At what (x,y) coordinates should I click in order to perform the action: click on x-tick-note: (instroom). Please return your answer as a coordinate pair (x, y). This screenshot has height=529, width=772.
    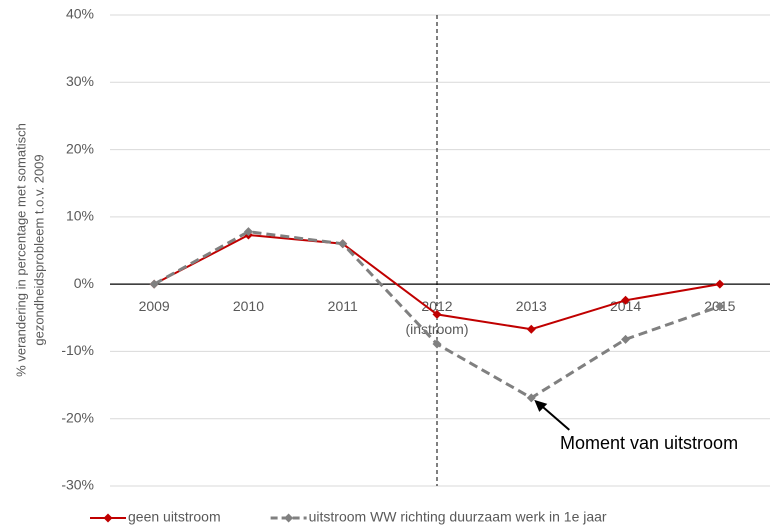
    Looking at the image, I should click on (436, 329).